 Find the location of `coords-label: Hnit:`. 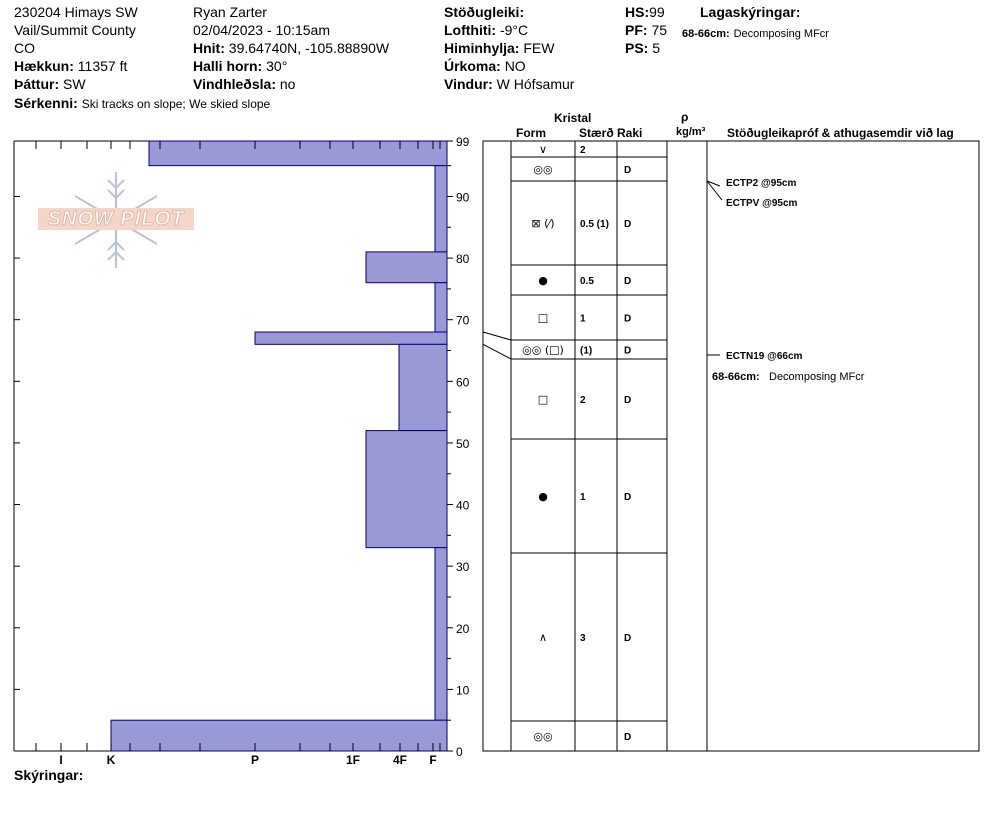

coords-label: Hnit: is located at coordinates (209, 48).